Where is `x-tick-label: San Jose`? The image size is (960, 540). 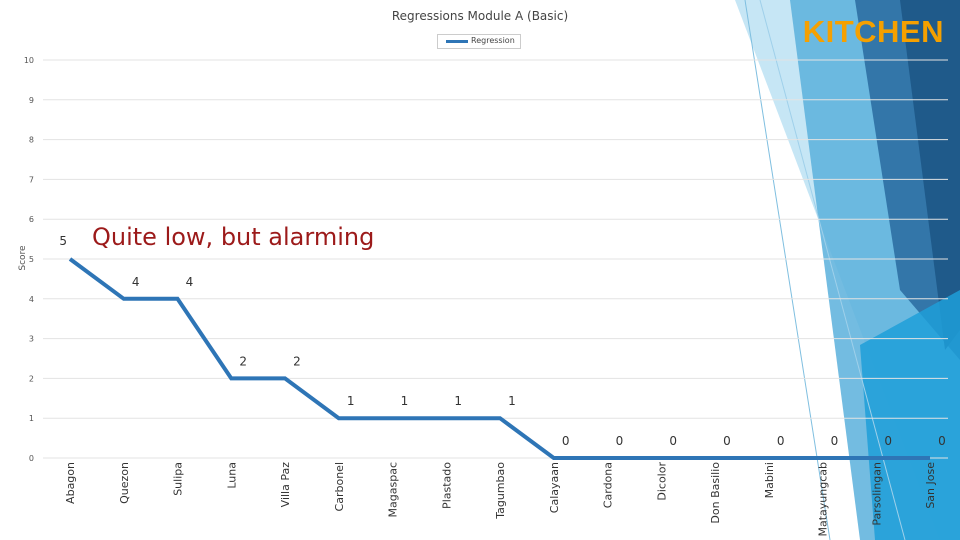 x-tick-label: San Jose is located at coordinates (930, 485).